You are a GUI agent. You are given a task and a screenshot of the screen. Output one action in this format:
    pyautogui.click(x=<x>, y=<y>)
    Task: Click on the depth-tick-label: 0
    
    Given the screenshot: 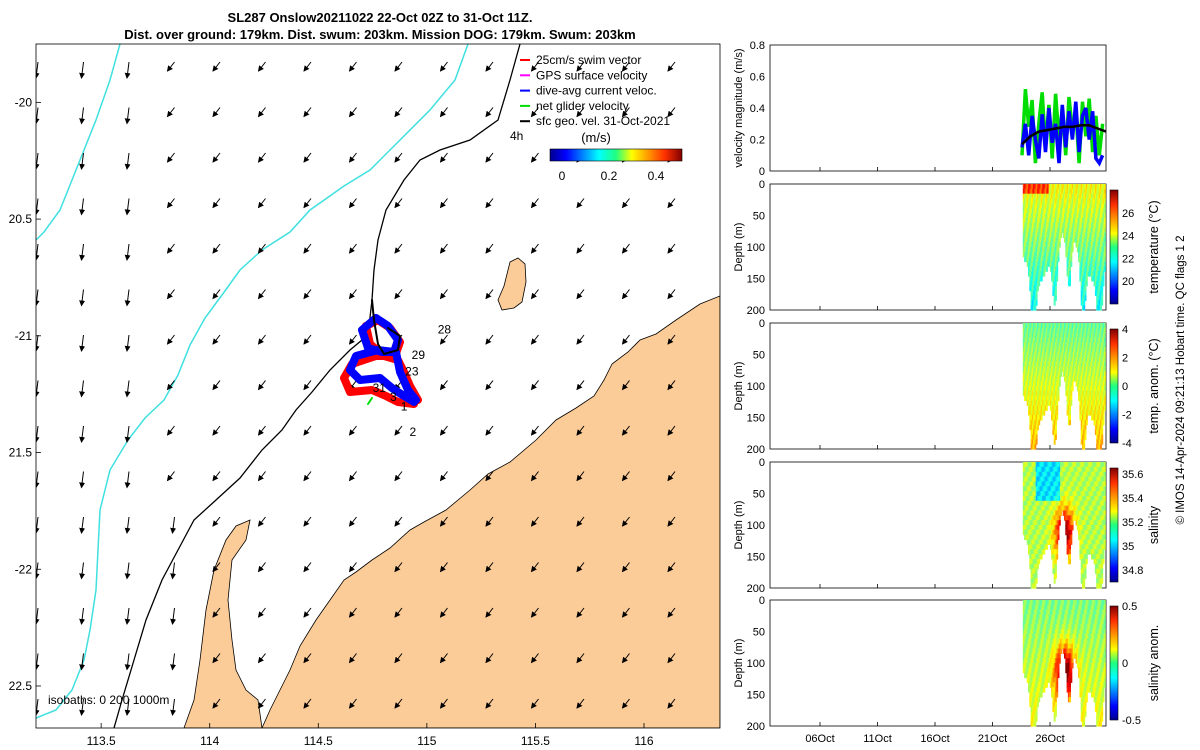 What is the action you would take?
    pyautogui.click(x=762, y=324)
    